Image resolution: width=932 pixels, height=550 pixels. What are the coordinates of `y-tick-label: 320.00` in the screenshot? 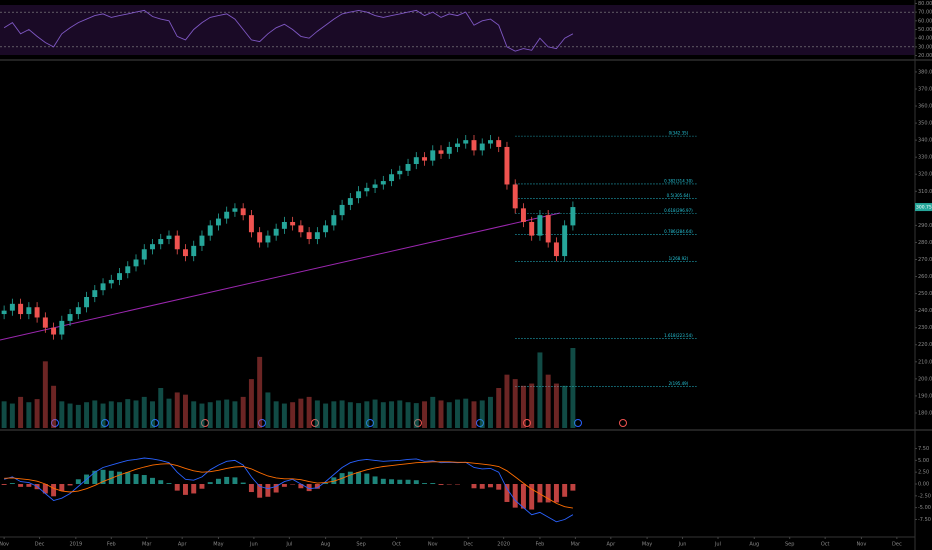 It's located at (925, 175).